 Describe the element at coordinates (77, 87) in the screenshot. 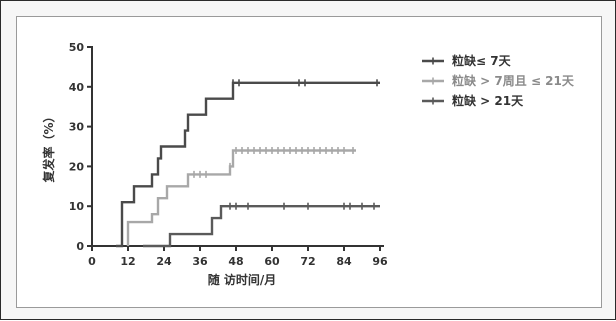

I see `y-tick-label: 40` at that location.